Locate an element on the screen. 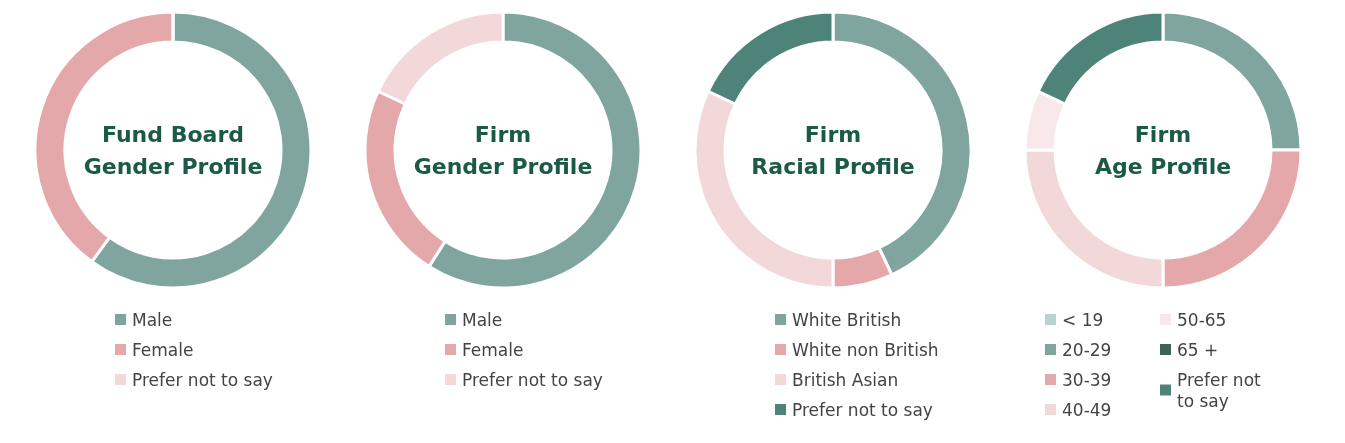  text: Fund Board Gender Profile is located at coordinates (173, 150).